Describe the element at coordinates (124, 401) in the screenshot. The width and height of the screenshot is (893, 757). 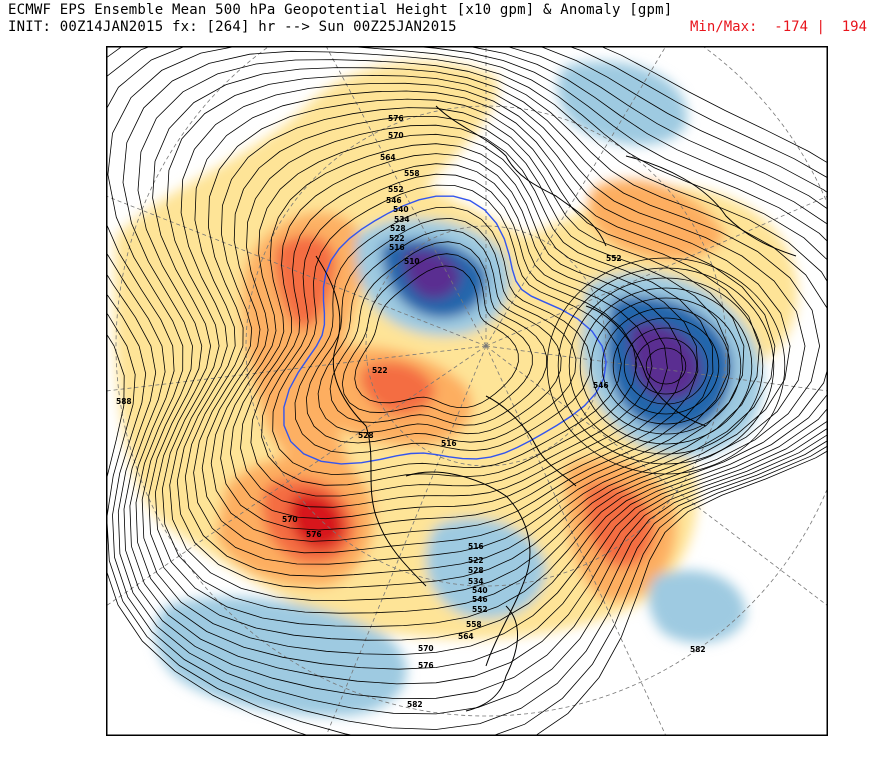
I see `contour-label: 588` at that location.